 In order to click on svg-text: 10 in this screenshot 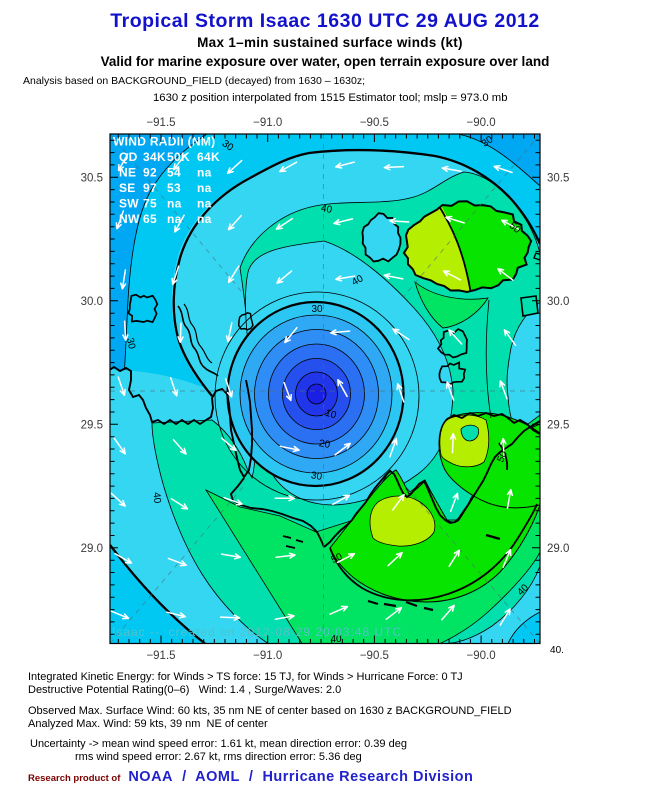, I will do `click(331, 415)`.